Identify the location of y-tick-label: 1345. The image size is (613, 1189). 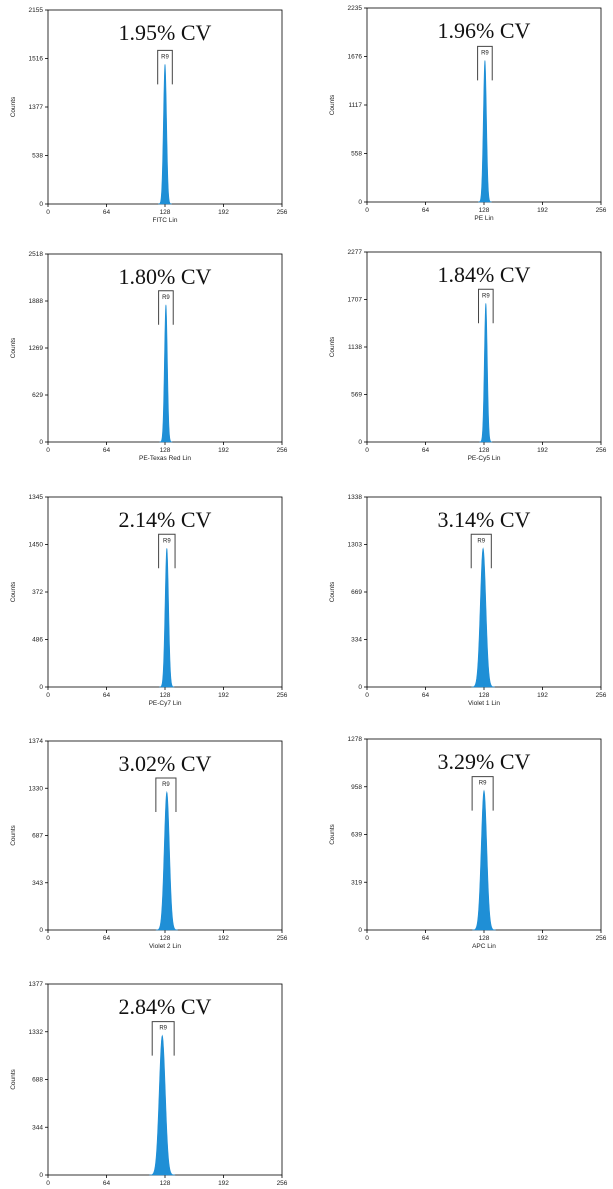
(36, 497).